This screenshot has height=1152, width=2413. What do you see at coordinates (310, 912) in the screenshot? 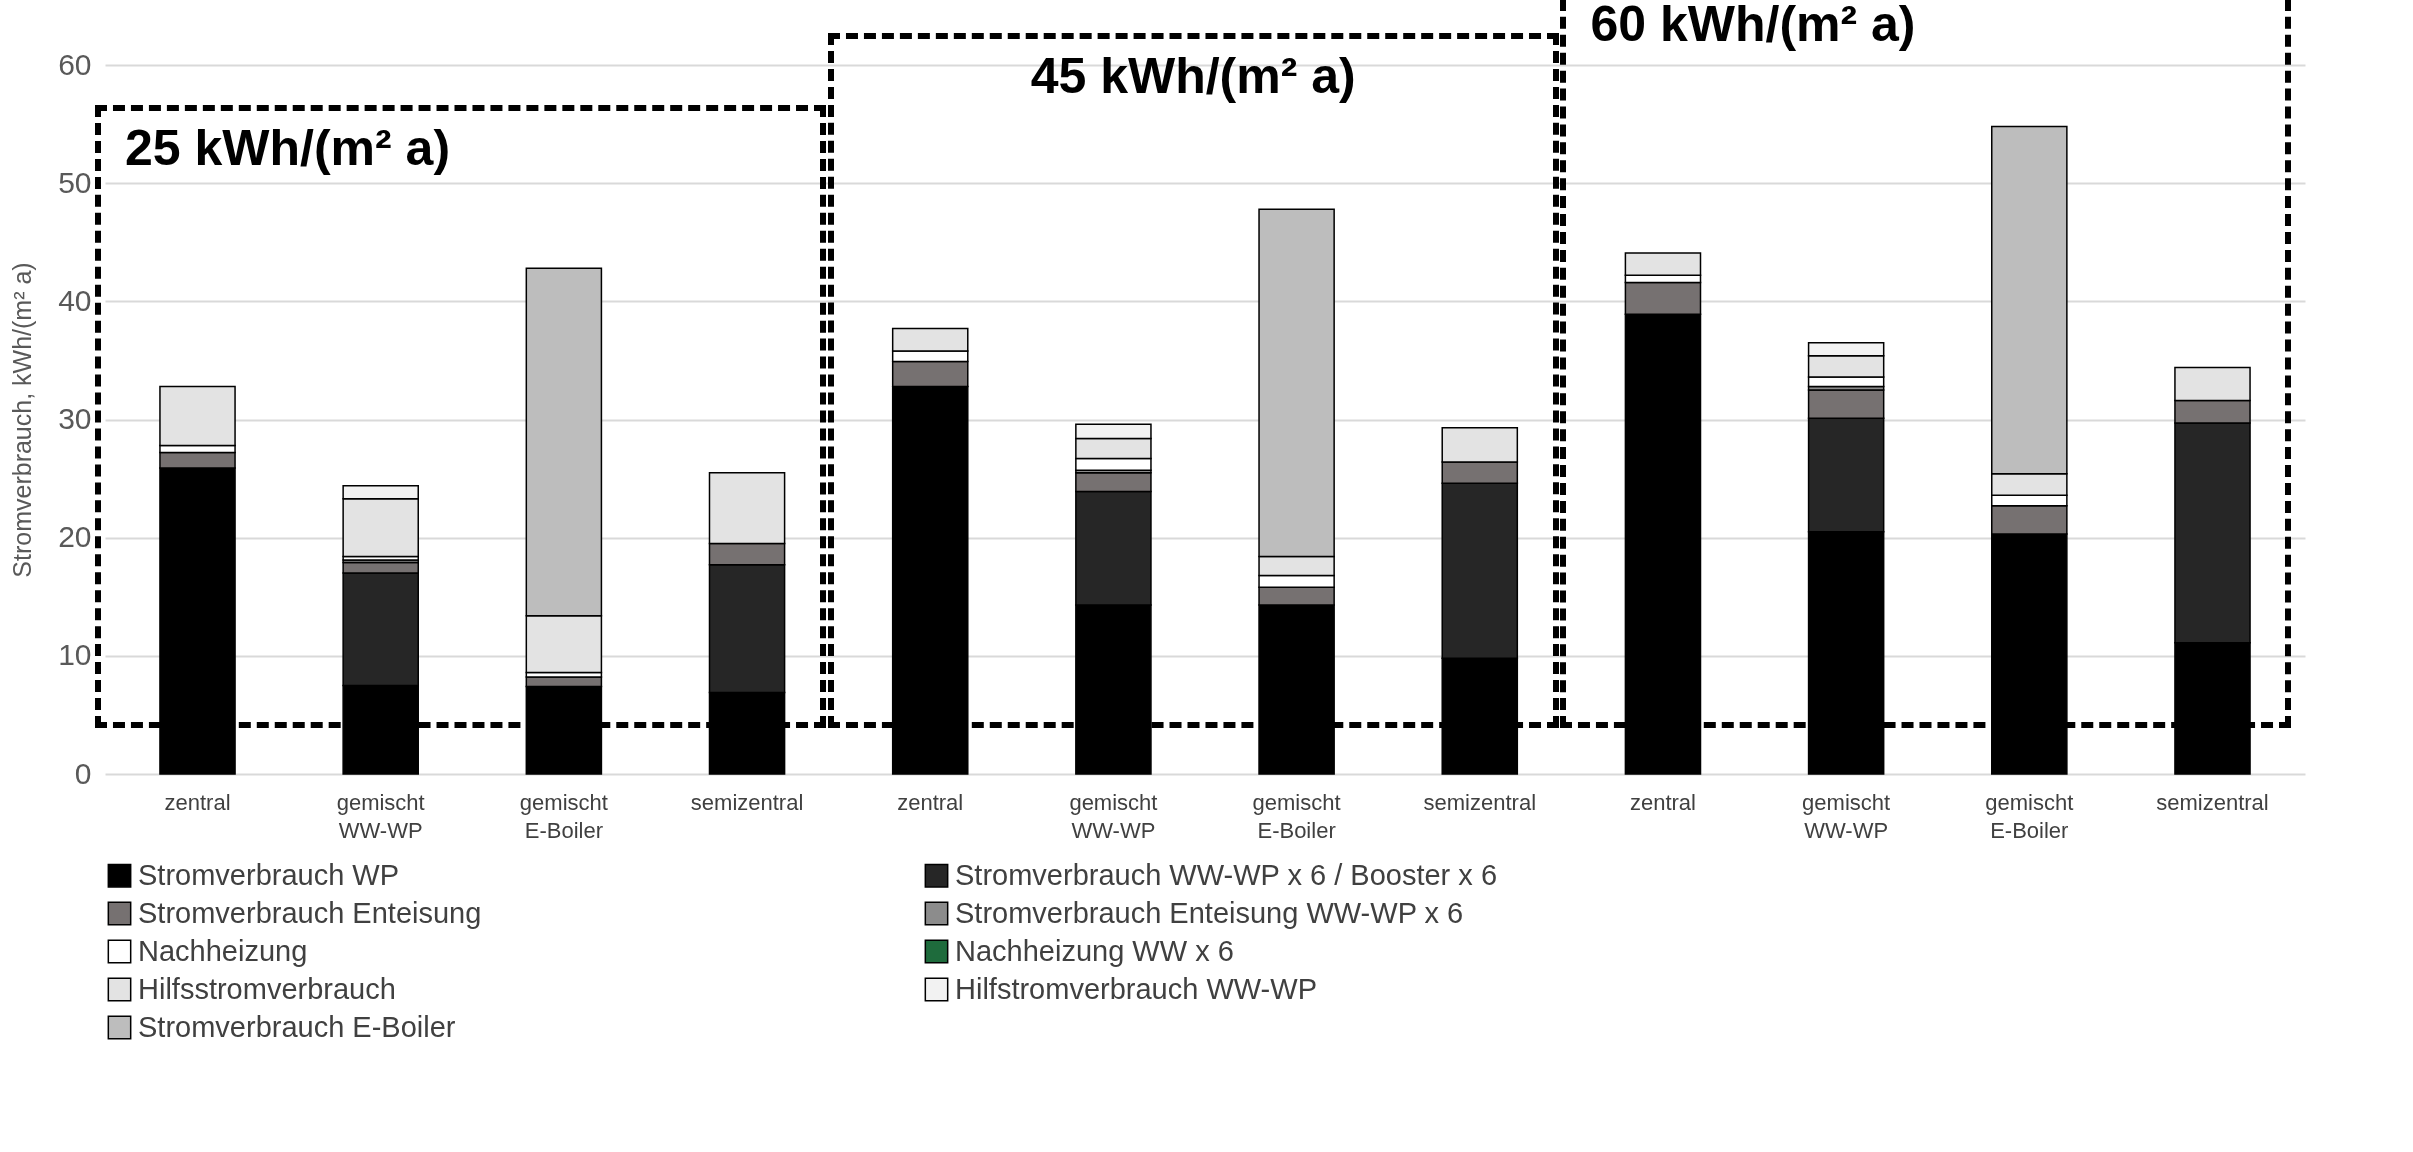
I see `legend-label: Stromverbrauch Enteisung` at bounding box center [310, 912].